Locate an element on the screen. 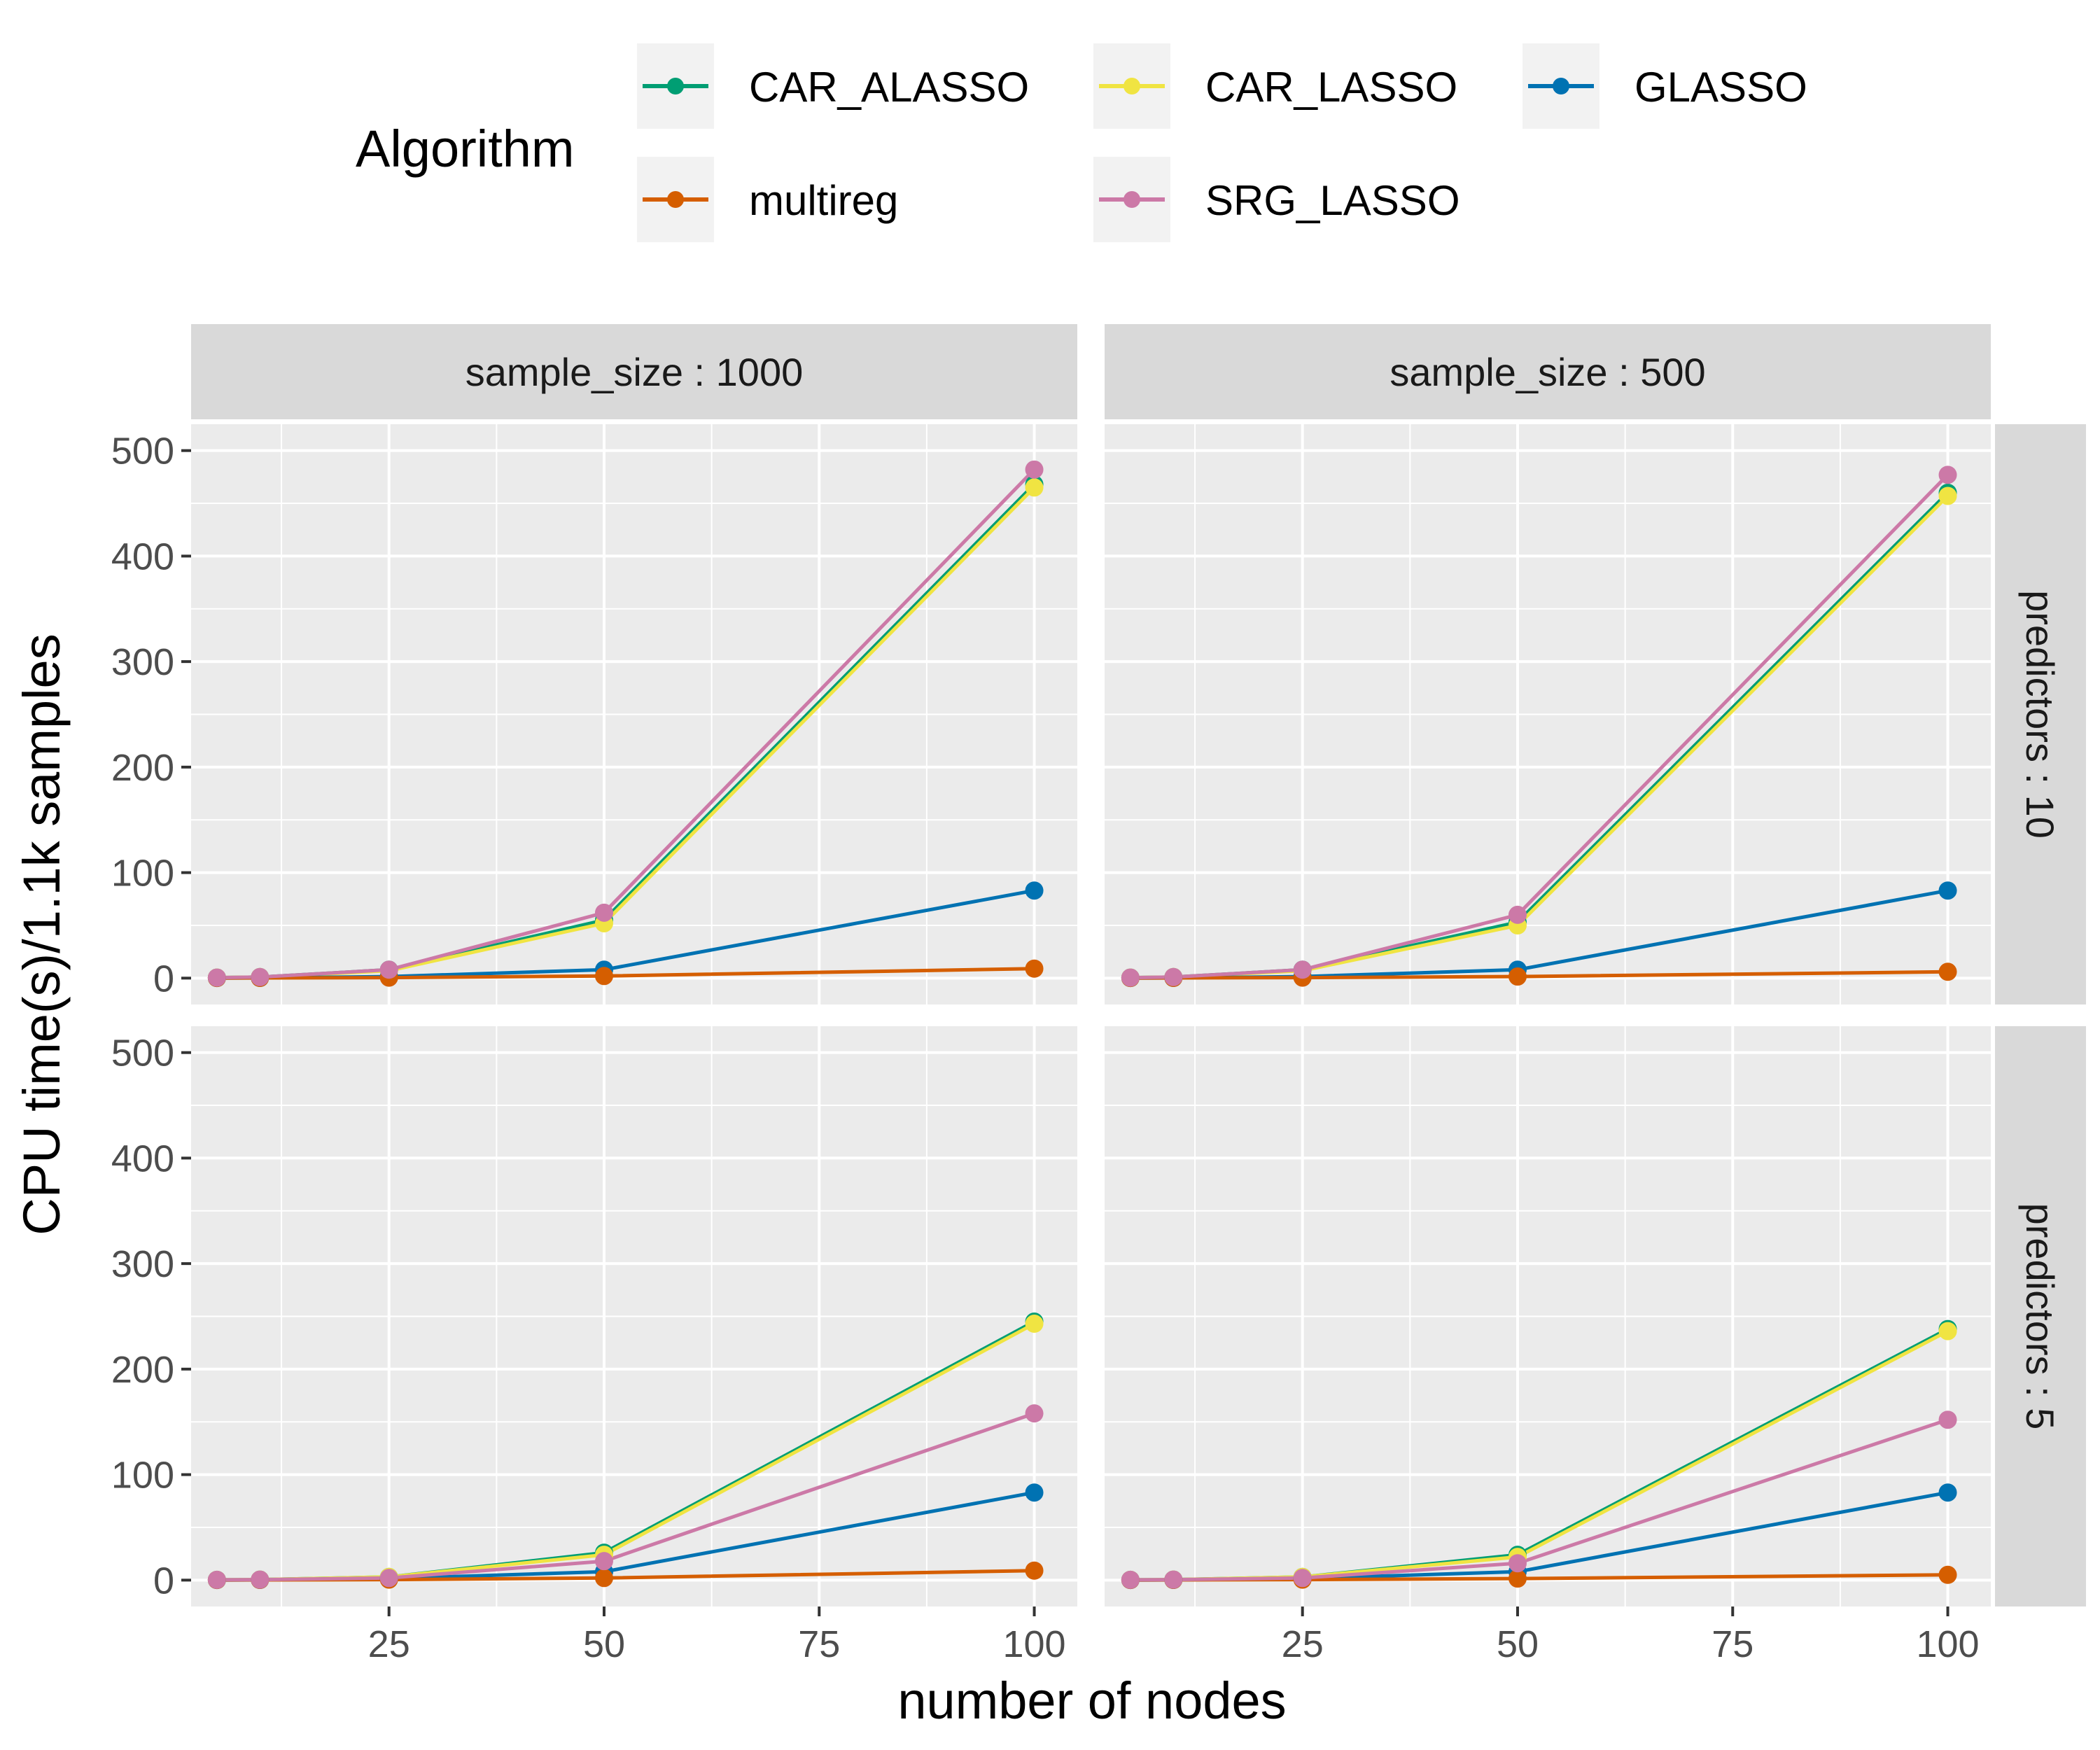 The width and height of the screenshot is (2100, 1750). legend-item-glasso: GLASSO is located at coordinates (1664, 86).